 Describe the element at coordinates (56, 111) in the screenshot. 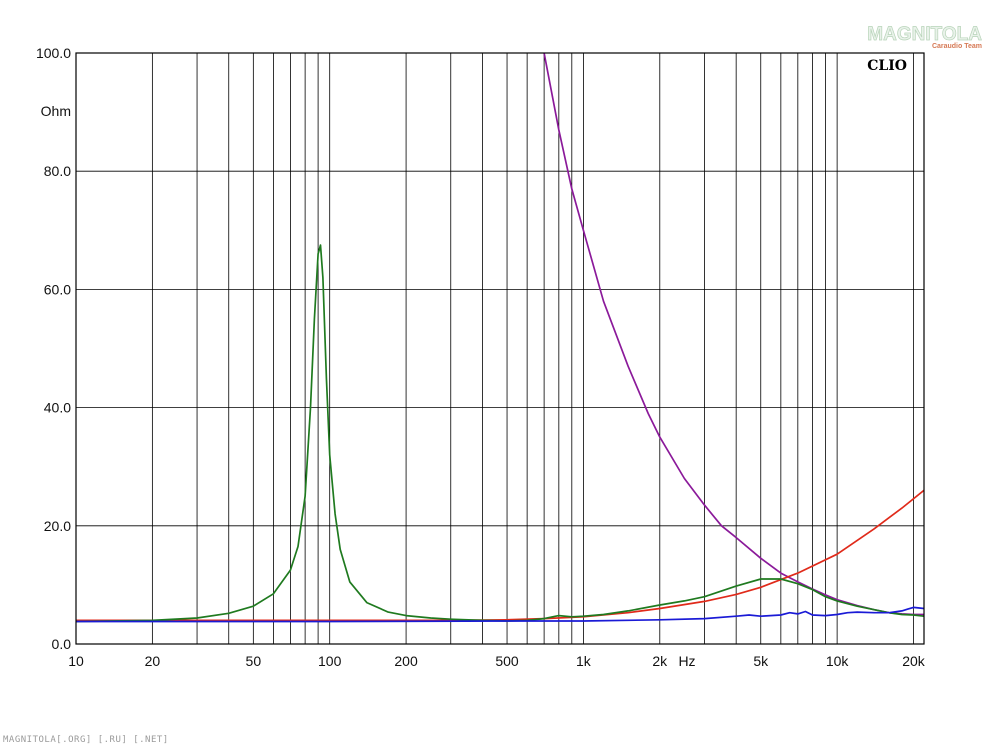

I see `y-unit-label: Ohm` at that location.